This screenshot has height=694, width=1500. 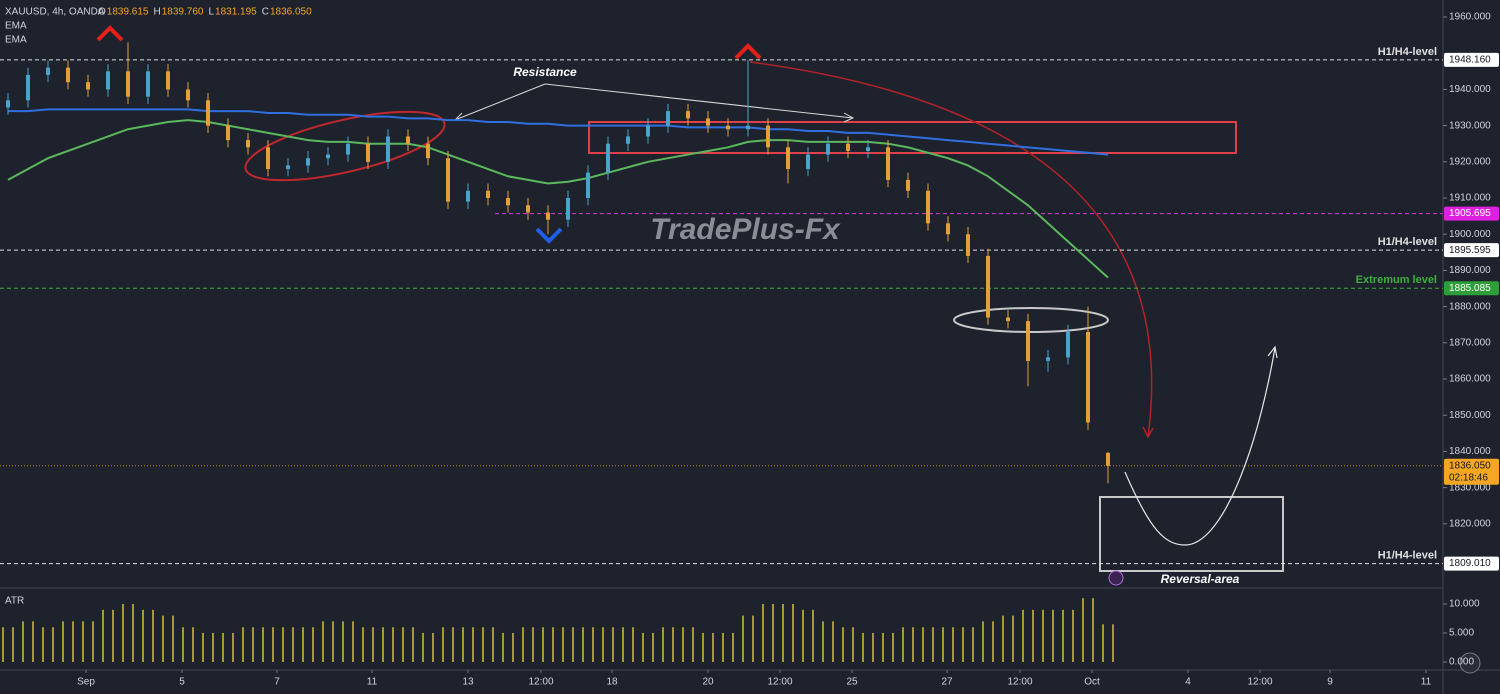 What do you see at coordinates (1470, 270) in the screenshot?
I see `y-tick-label: 1890.000` at bounding box center [1470, 270].